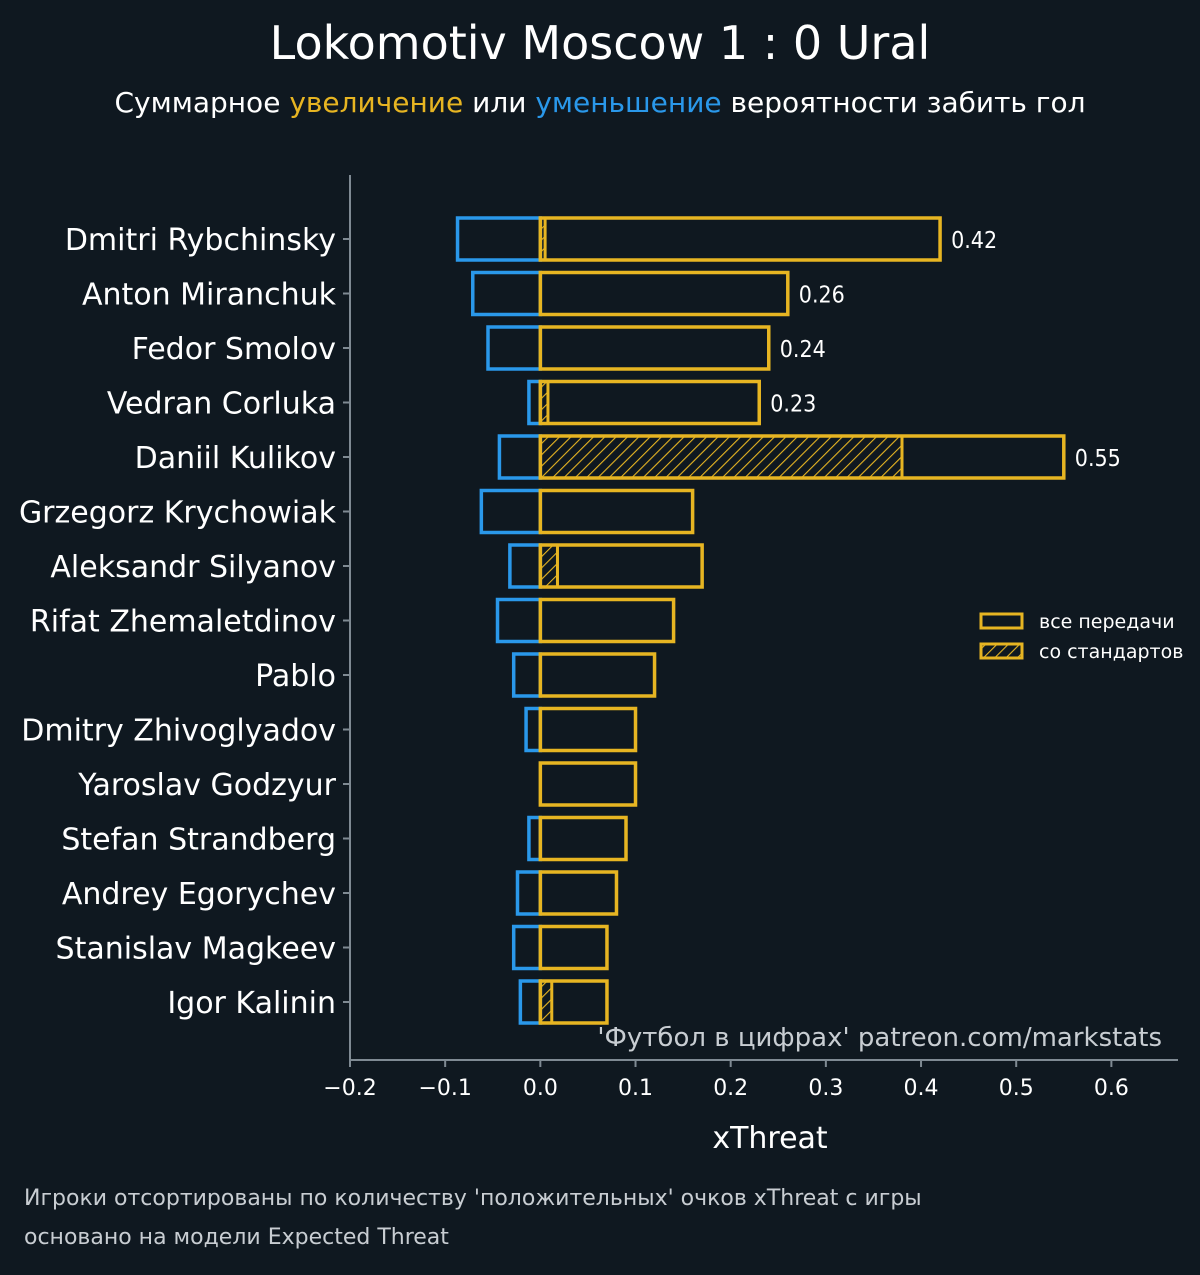 This screenshot has width=1200, height=1275. What do you see at coordinates (1001, 621) in the screenshot?
I see `legend-swatch-all-passes` at bounding box center [1001, 621].